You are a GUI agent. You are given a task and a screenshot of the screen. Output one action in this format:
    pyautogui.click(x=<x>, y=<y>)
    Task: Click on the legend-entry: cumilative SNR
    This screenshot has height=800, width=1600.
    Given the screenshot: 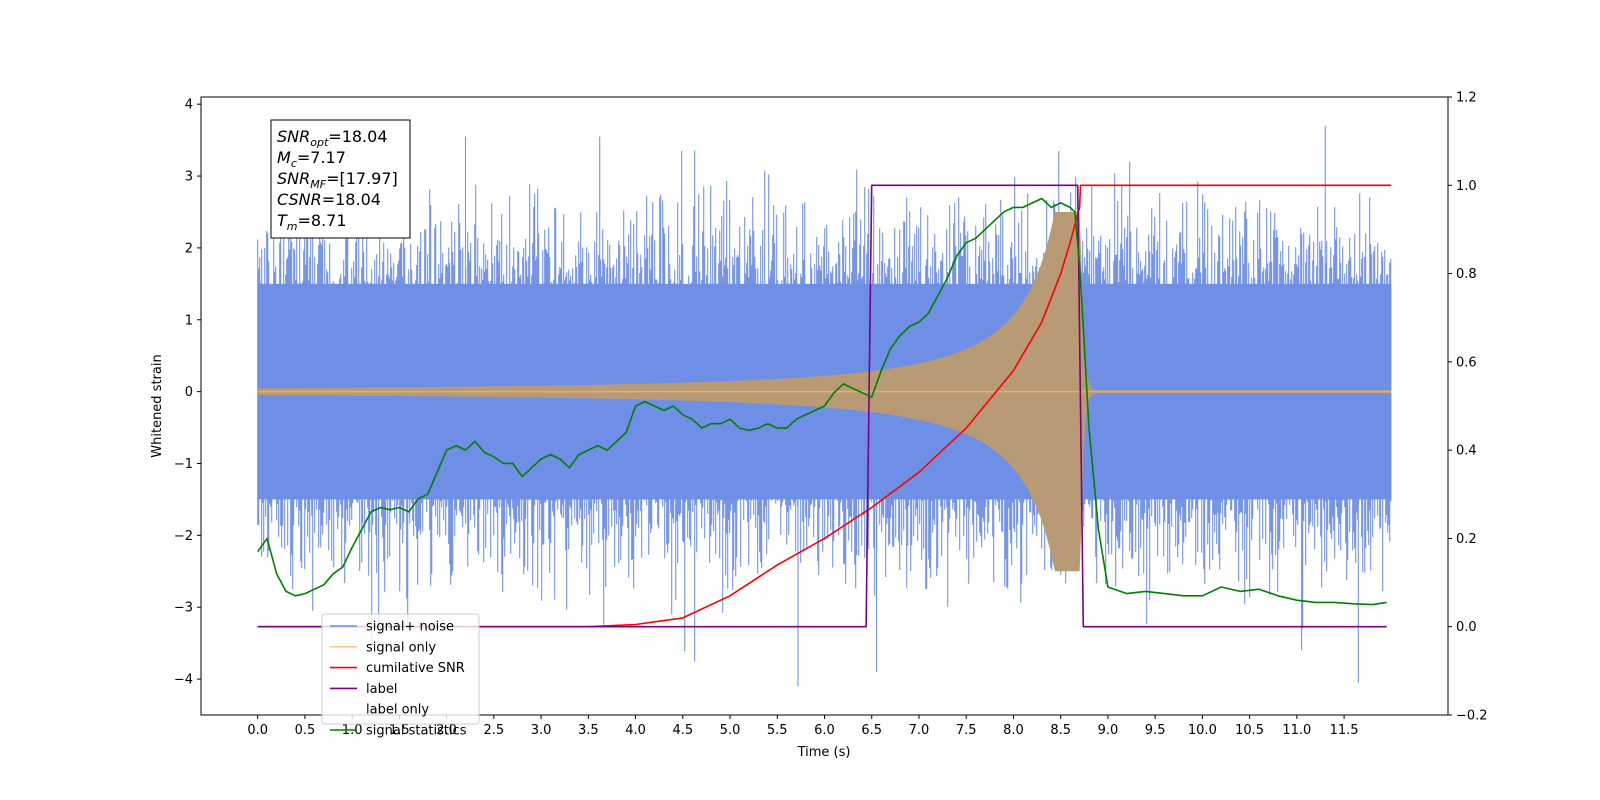 What is the action you would take?
    pyautogui.click(x=415, y=668)
    